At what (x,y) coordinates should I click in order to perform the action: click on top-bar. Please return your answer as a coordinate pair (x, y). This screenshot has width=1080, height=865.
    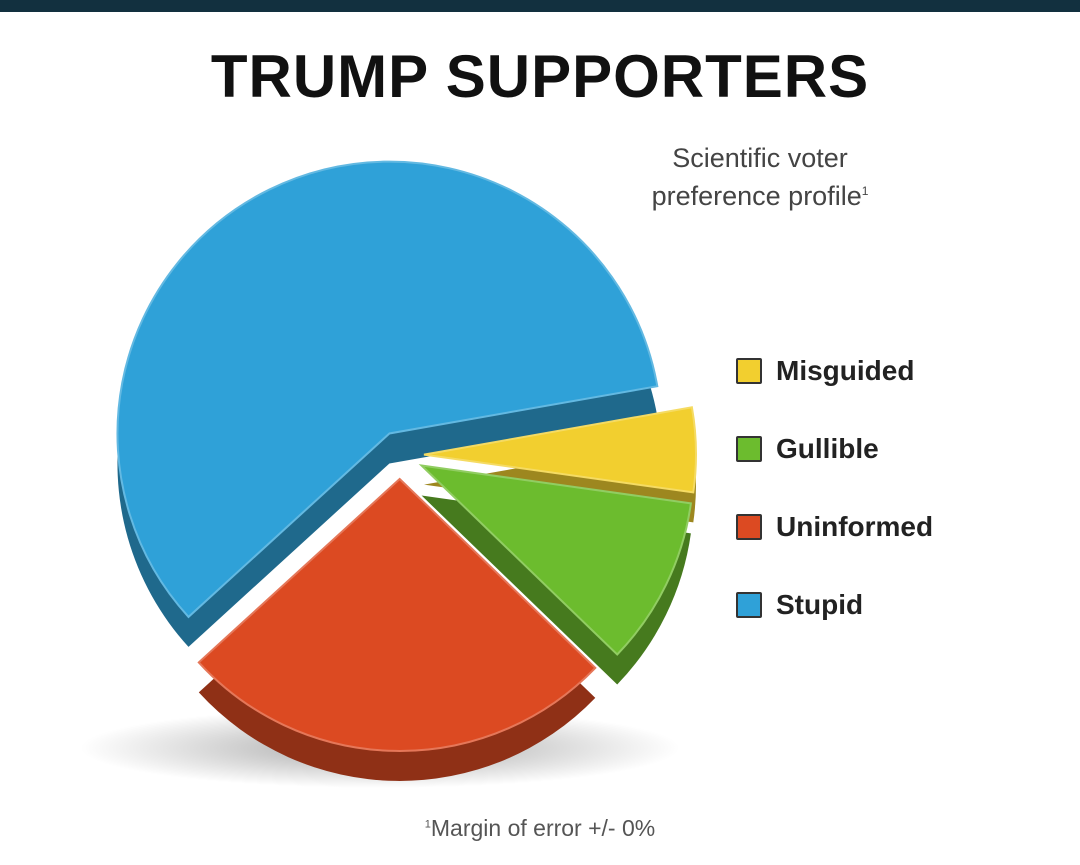
    Looking at the image, I should click on (540, 6).